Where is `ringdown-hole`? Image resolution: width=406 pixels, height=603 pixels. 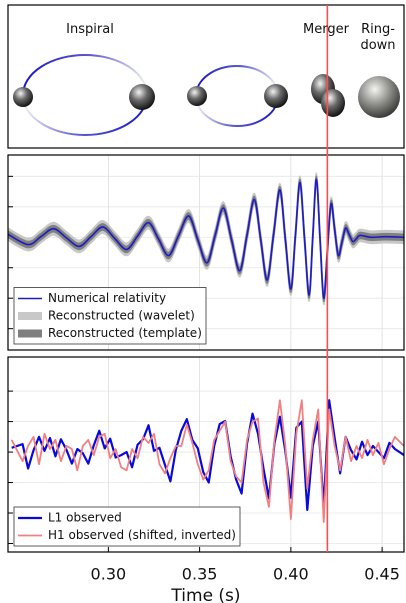 ringdown-hole is located at coordinates (379, 97).